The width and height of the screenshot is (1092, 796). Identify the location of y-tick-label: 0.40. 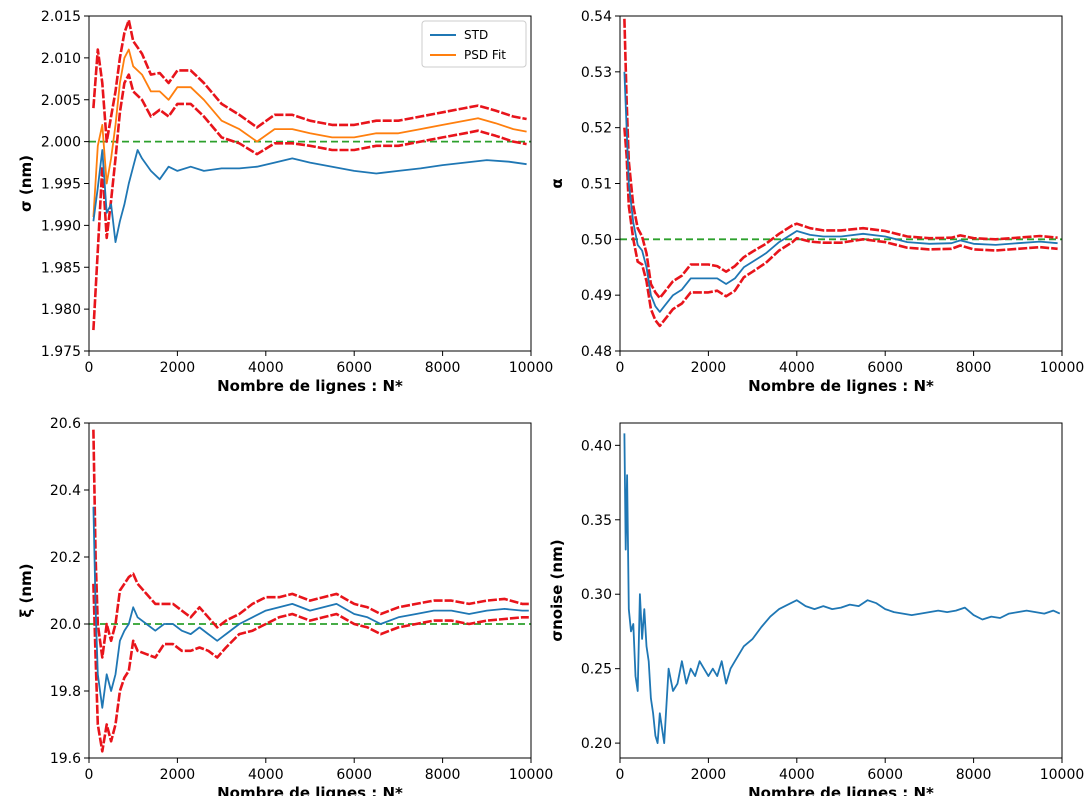
(596, 446).